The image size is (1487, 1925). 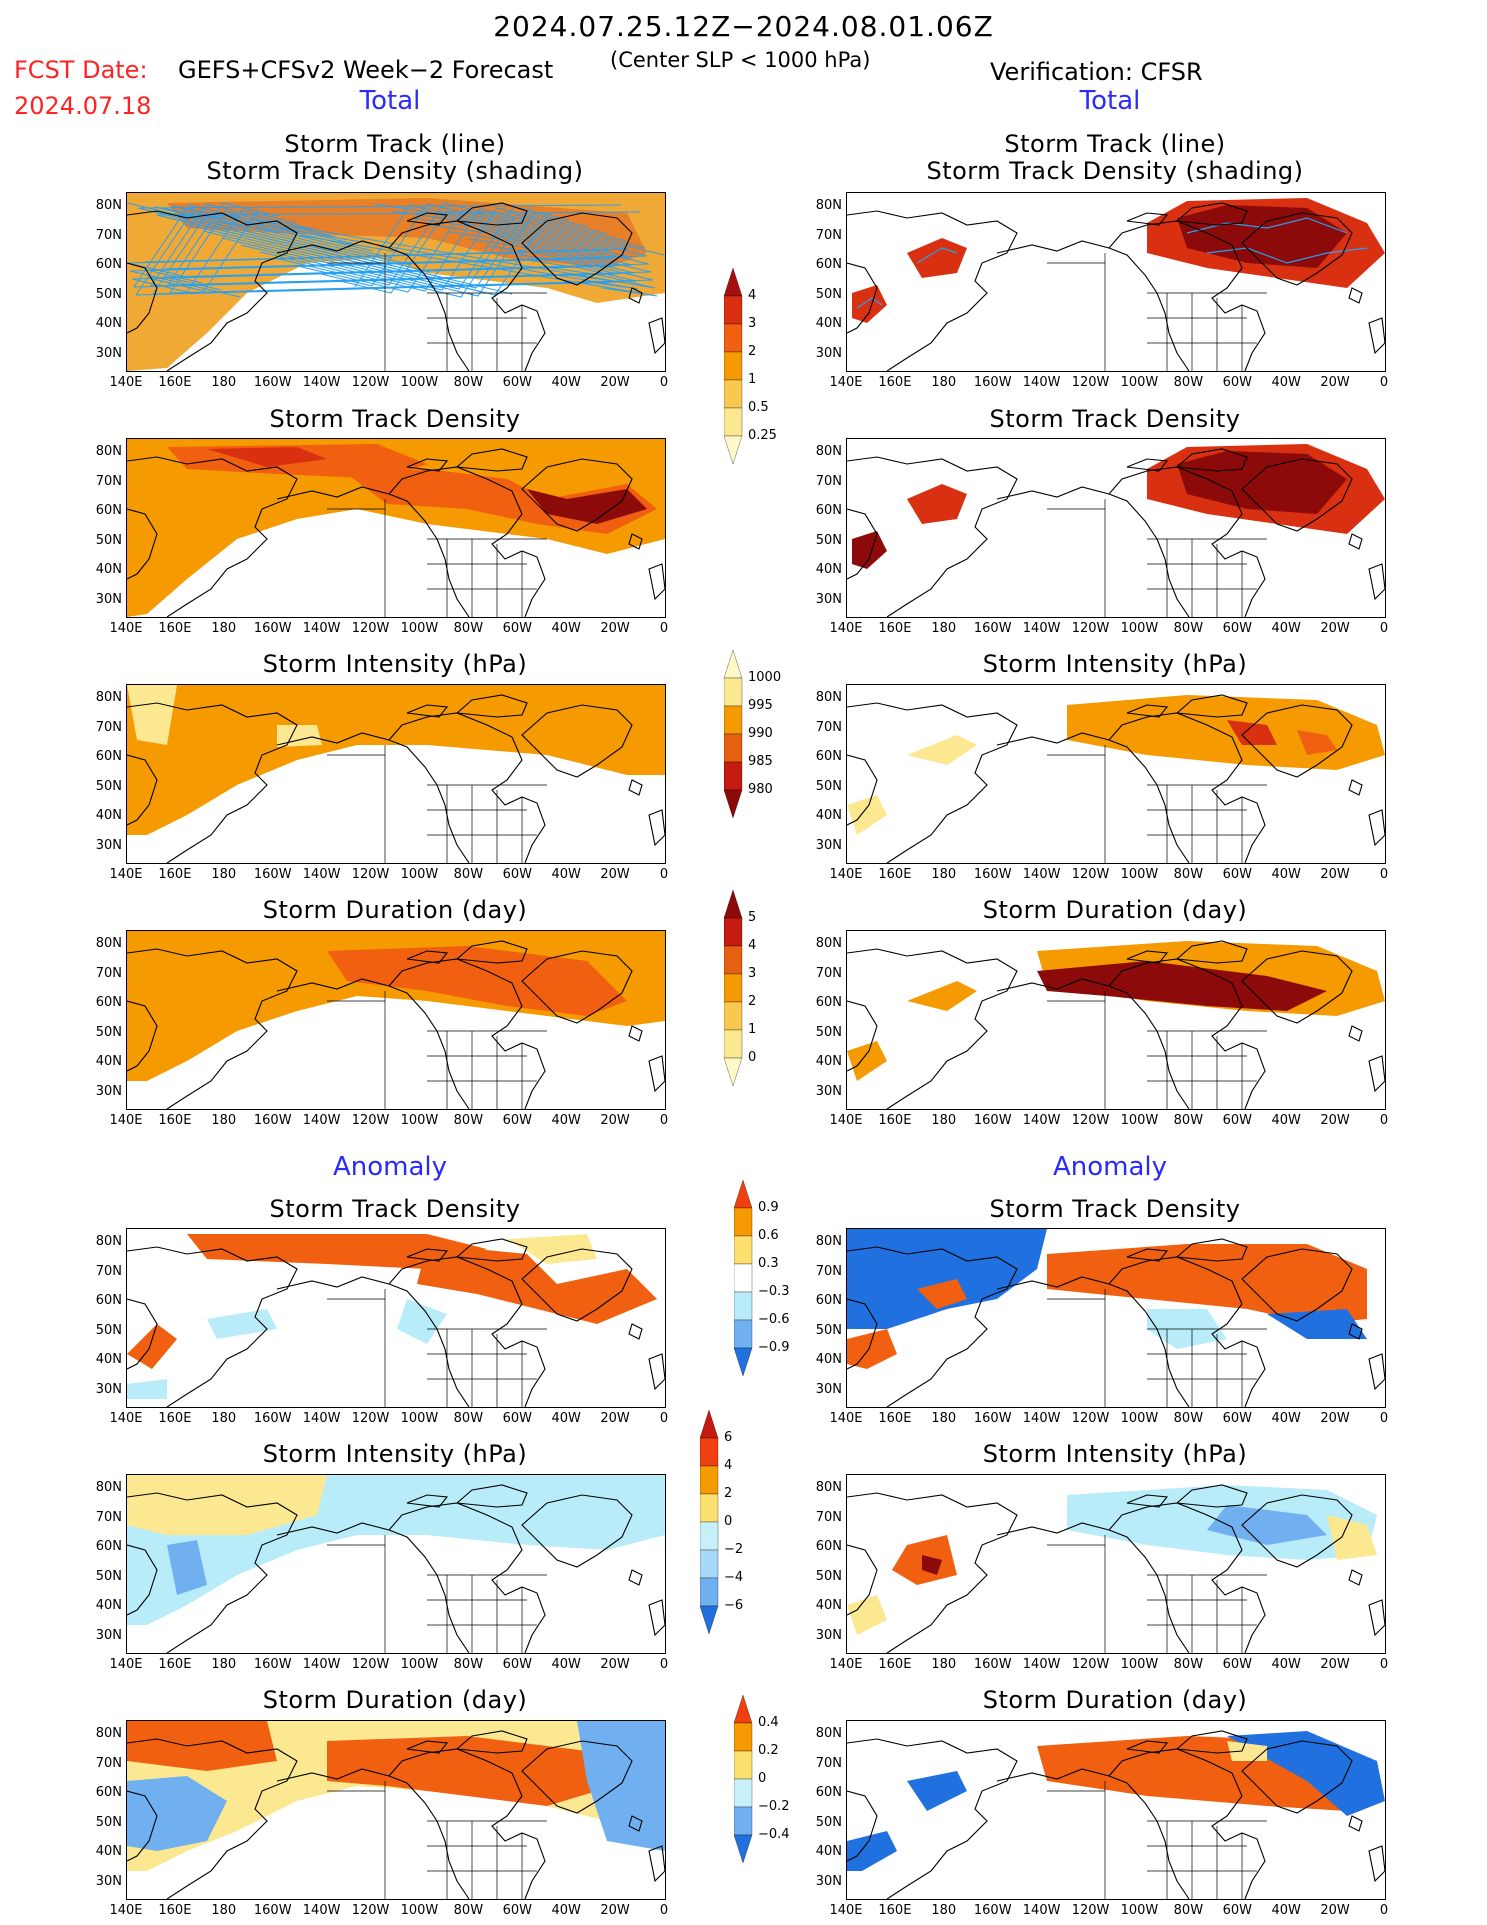 I want to click on map-fcst-anom-intensity, so click(x=396, y=1564).